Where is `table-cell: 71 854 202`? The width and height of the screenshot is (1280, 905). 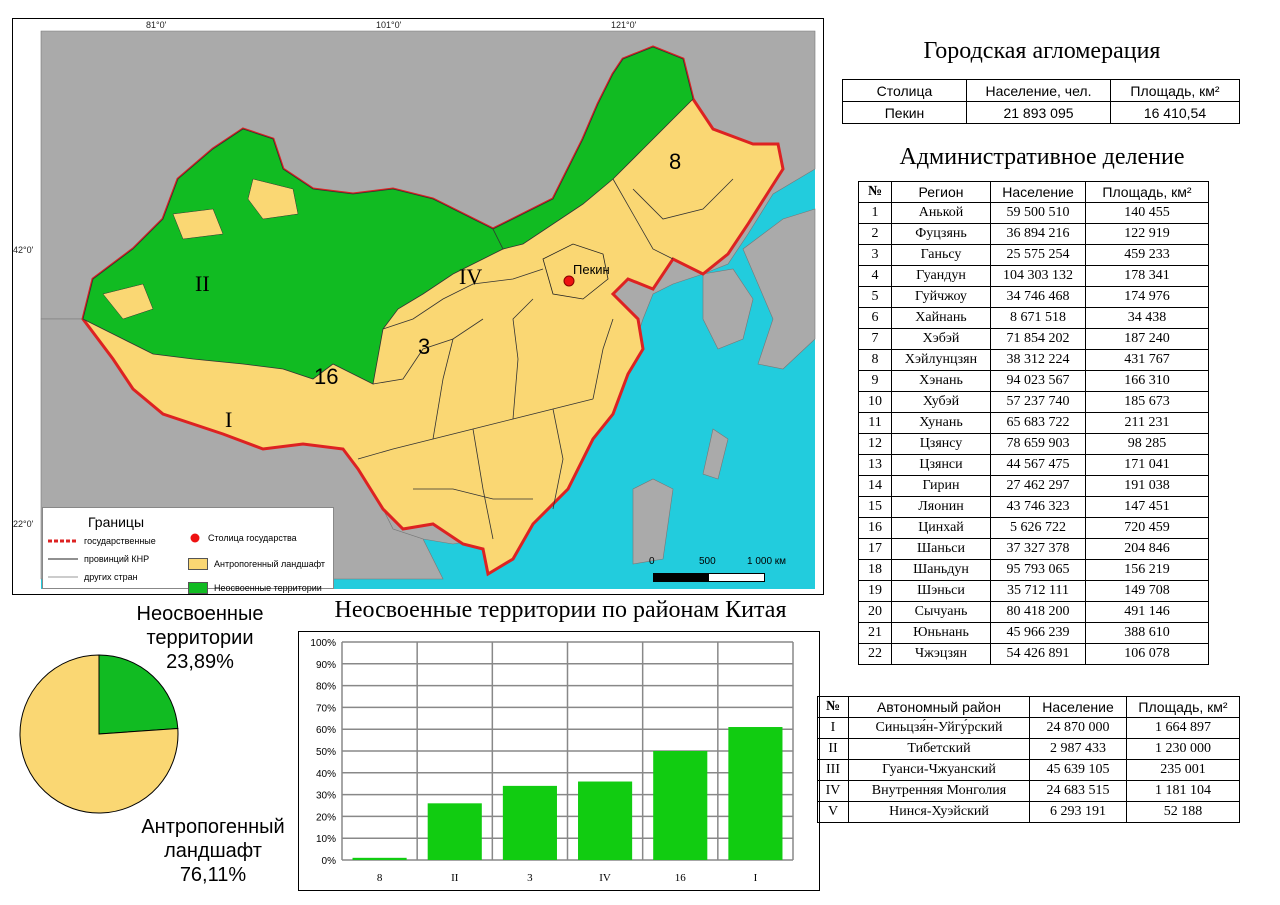
table-cell: 71 854 202 is located at coordinates (1038, 339).